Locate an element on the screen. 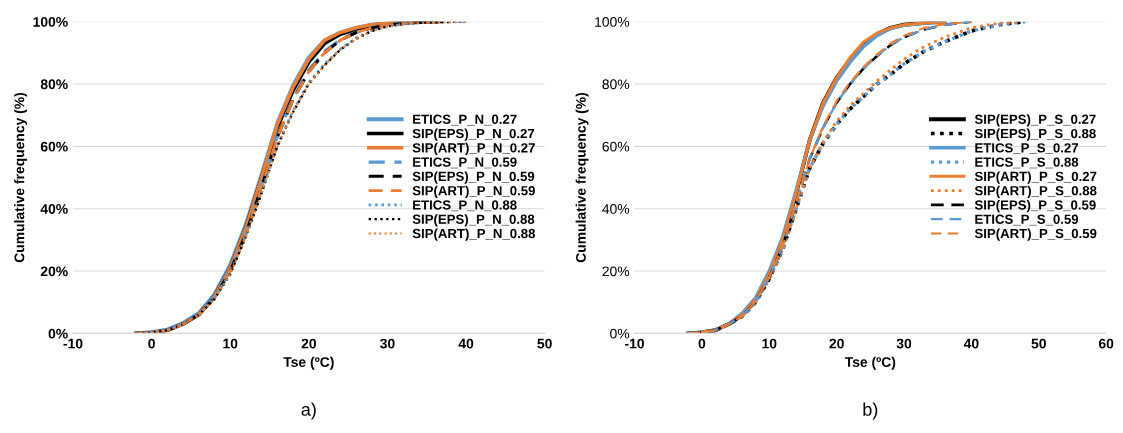  legend-label: SIP(ART)_P_N_0.88 is located at coordinates (474, 234).